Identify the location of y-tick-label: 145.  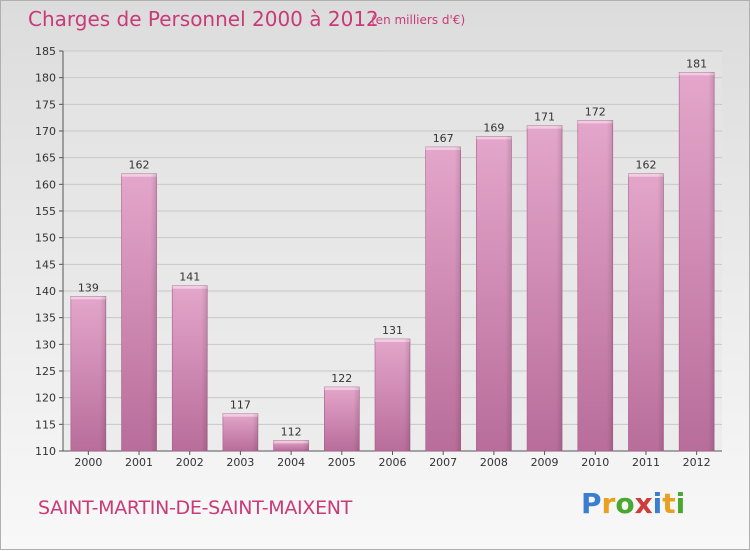
(45, 264).